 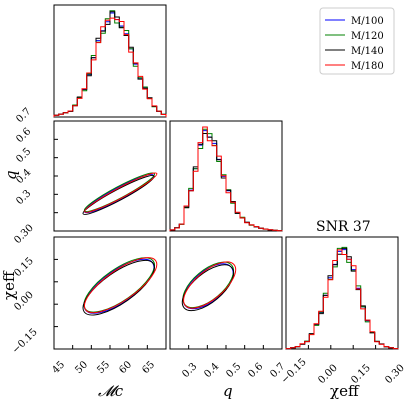 I want to click on x-ticks-q: 0.3 0.4 0.5 0.6 0.7, so click(x=233, y=370).